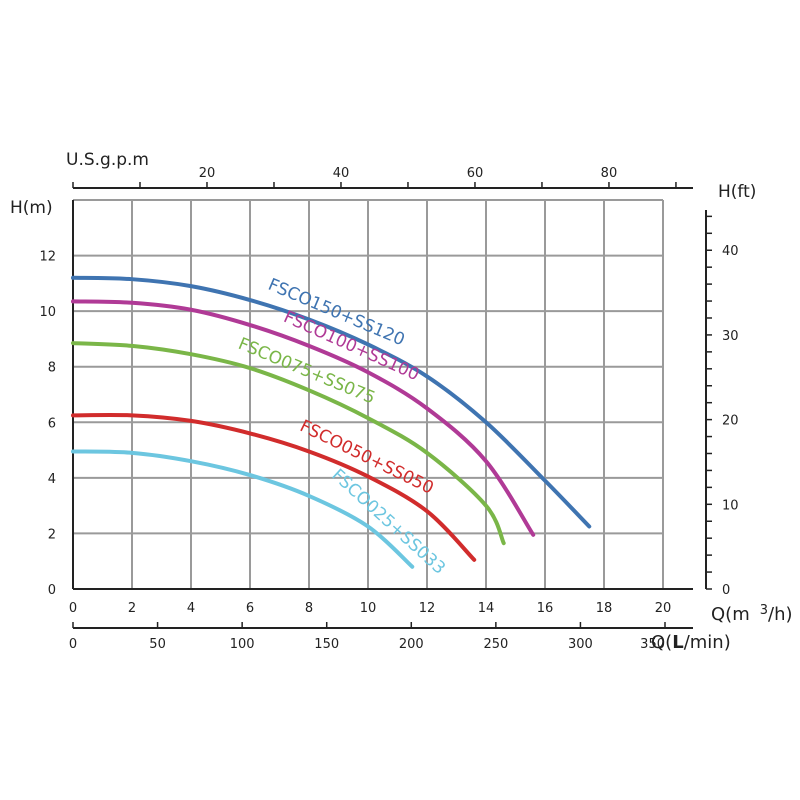 The image size is (800, 800). I want to click on x-tick-label: 4, so click(191, 608).